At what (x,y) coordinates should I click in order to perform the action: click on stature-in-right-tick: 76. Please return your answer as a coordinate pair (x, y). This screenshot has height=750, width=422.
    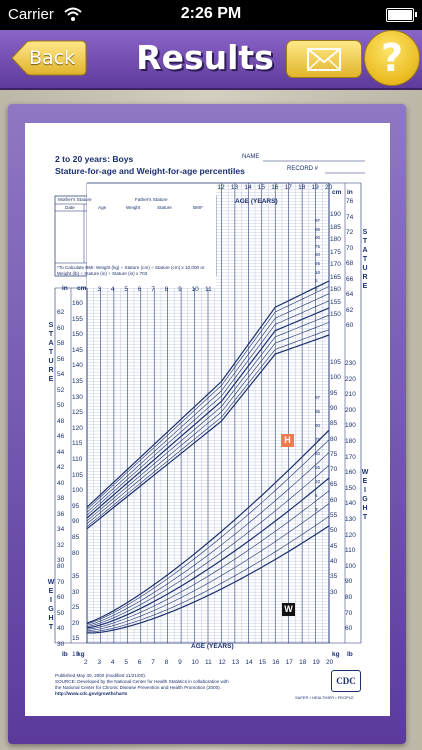
    Looking at the image, I should click on (350, 201).